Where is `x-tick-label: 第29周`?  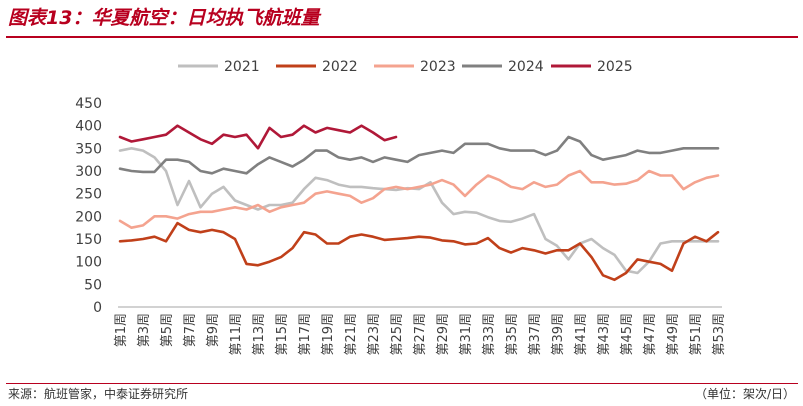 x-tick-label: 第29周 is located at coordinates (443, 334).